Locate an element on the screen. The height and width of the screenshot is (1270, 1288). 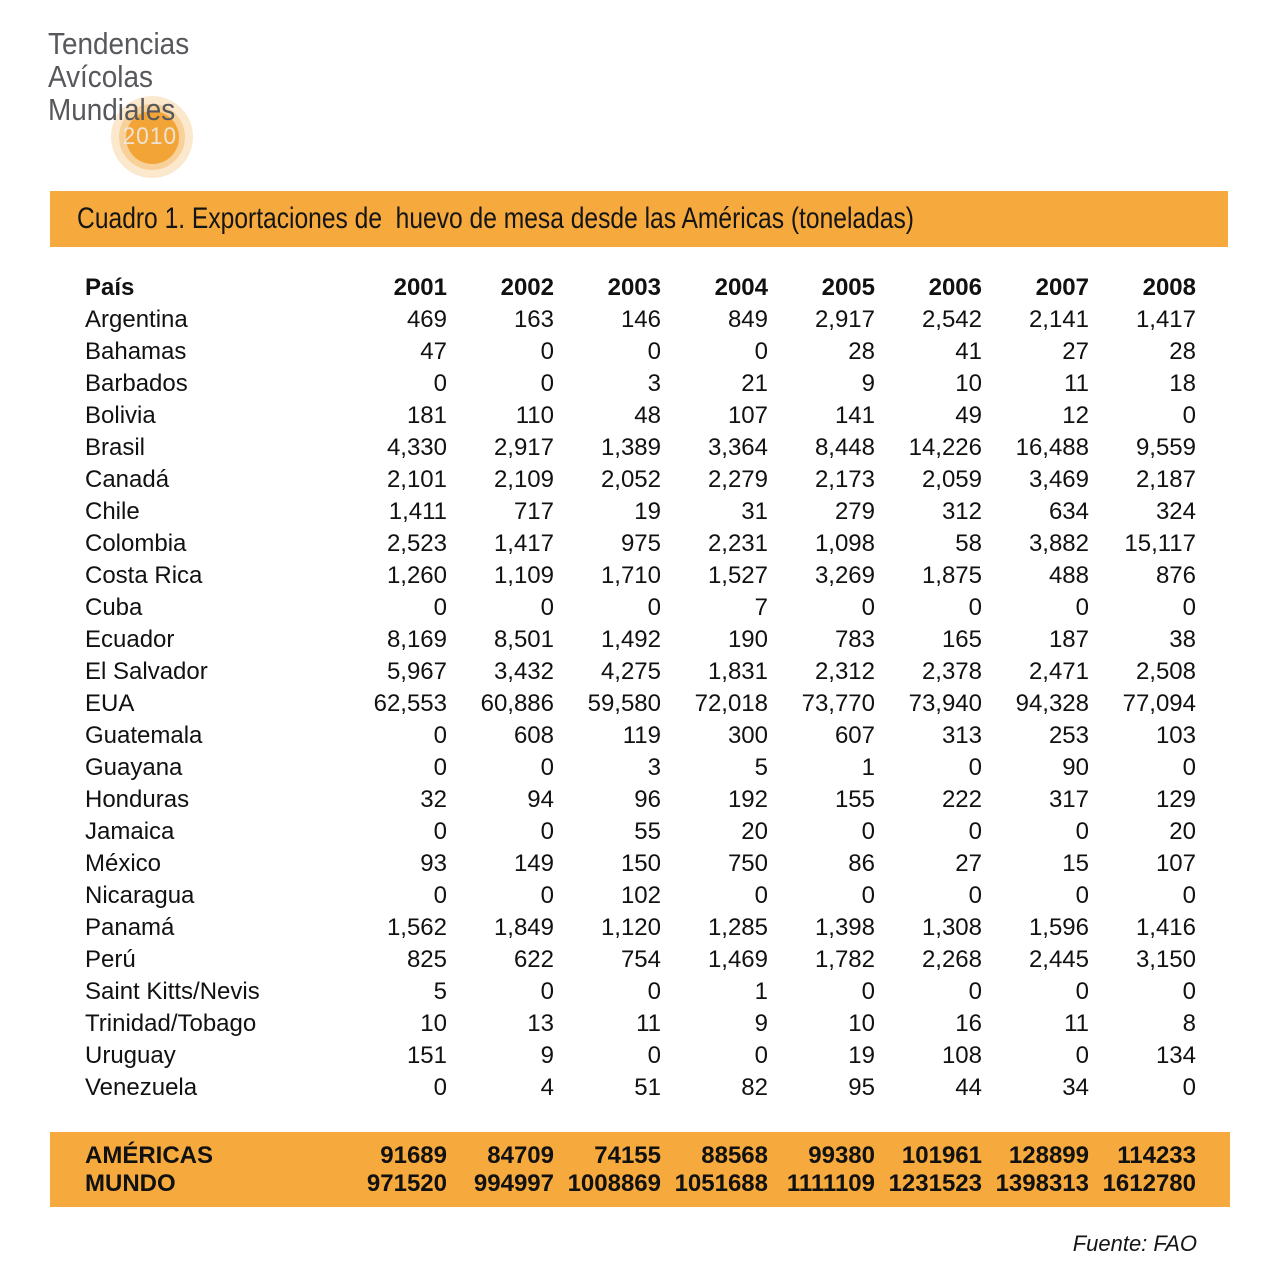
value-cell: 1,416 is located at coordinates (1165, 927).